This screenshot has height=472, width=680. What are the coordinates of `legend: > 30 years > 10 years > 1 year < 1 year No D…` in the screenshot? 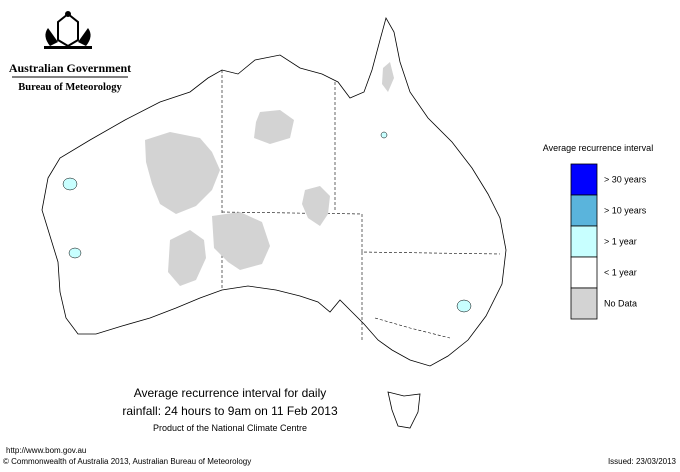 It's located at (608, 241).